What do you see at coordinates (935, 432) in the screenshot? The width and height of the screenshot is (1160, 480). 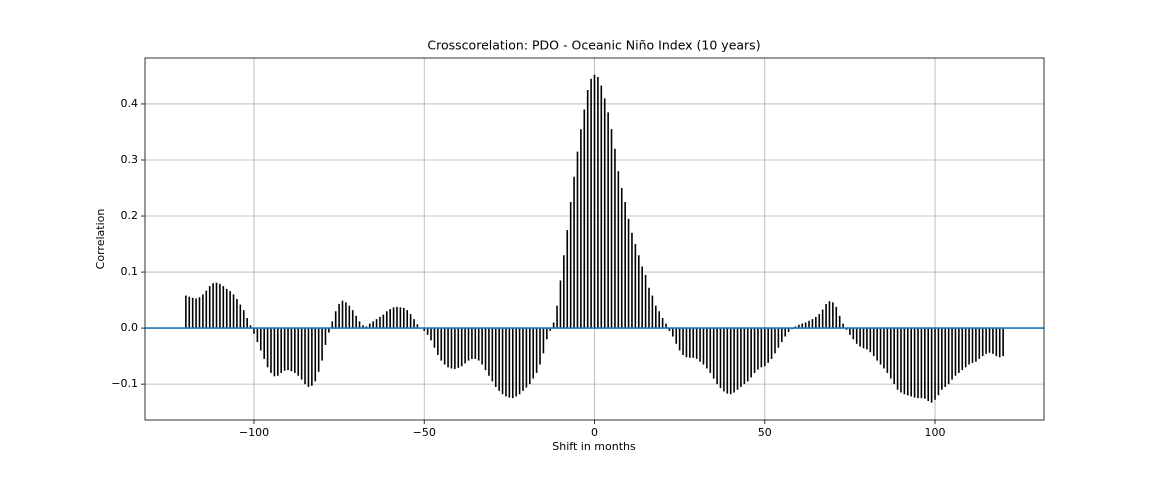 I see `x-tick-label: 100` at bounding box center [935, 432].